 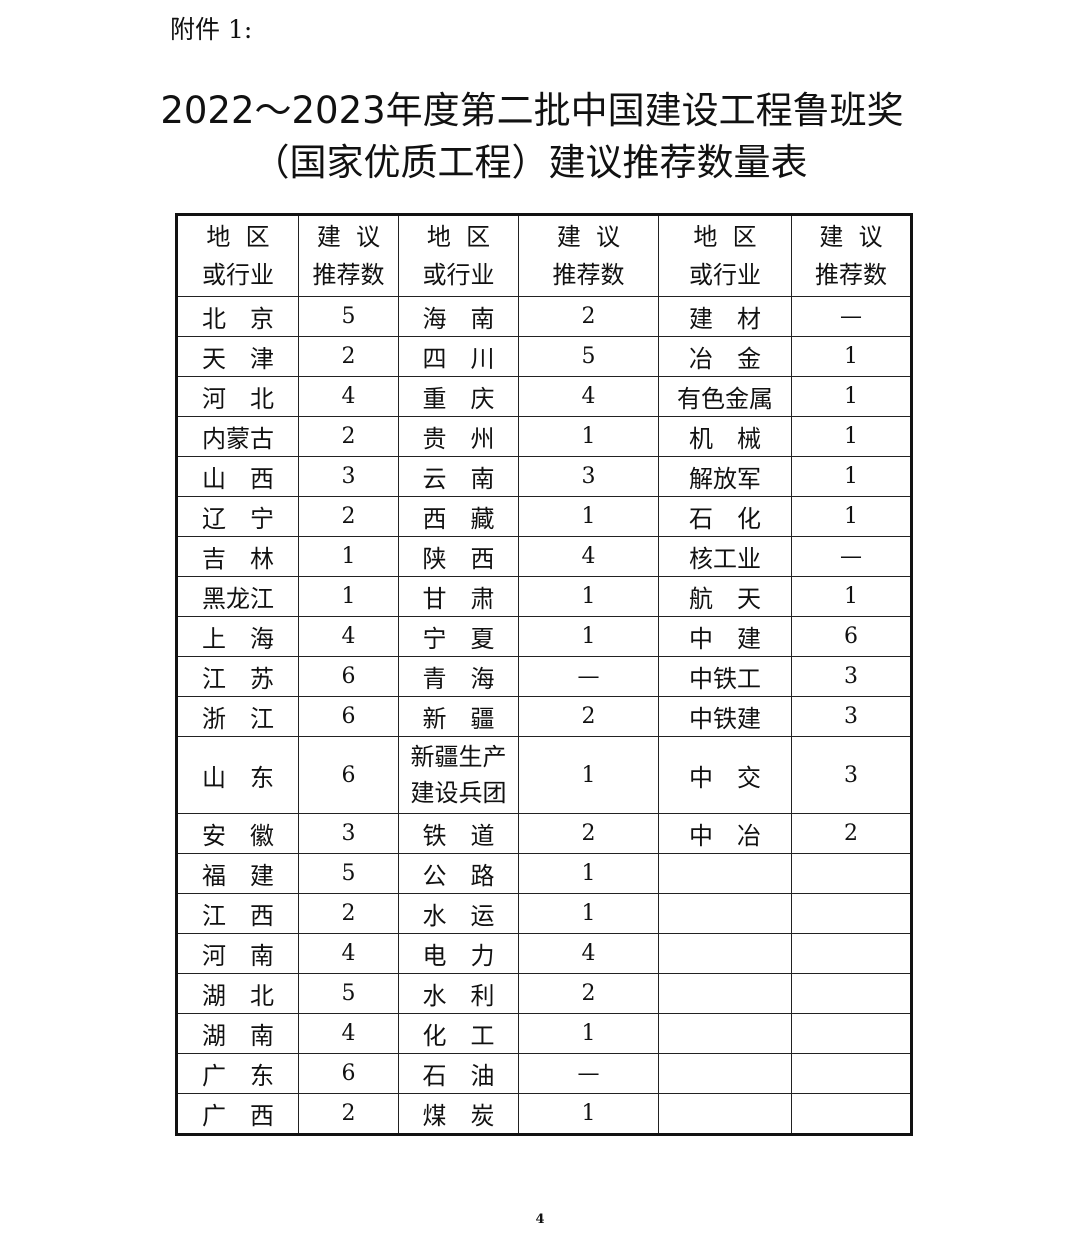 I want to click on region-cell: 化工, so click(x=458, y=1033).